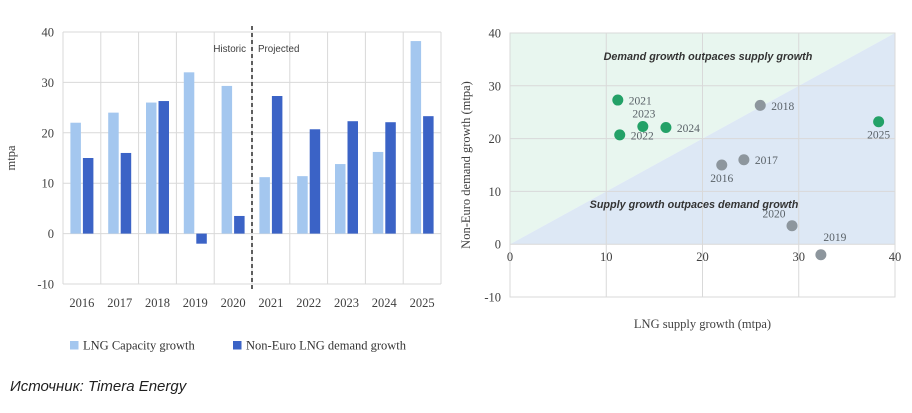  Describe the element at coordinates (895, 257) in the screenshot. I see `x-tick-label: 40` at that location.